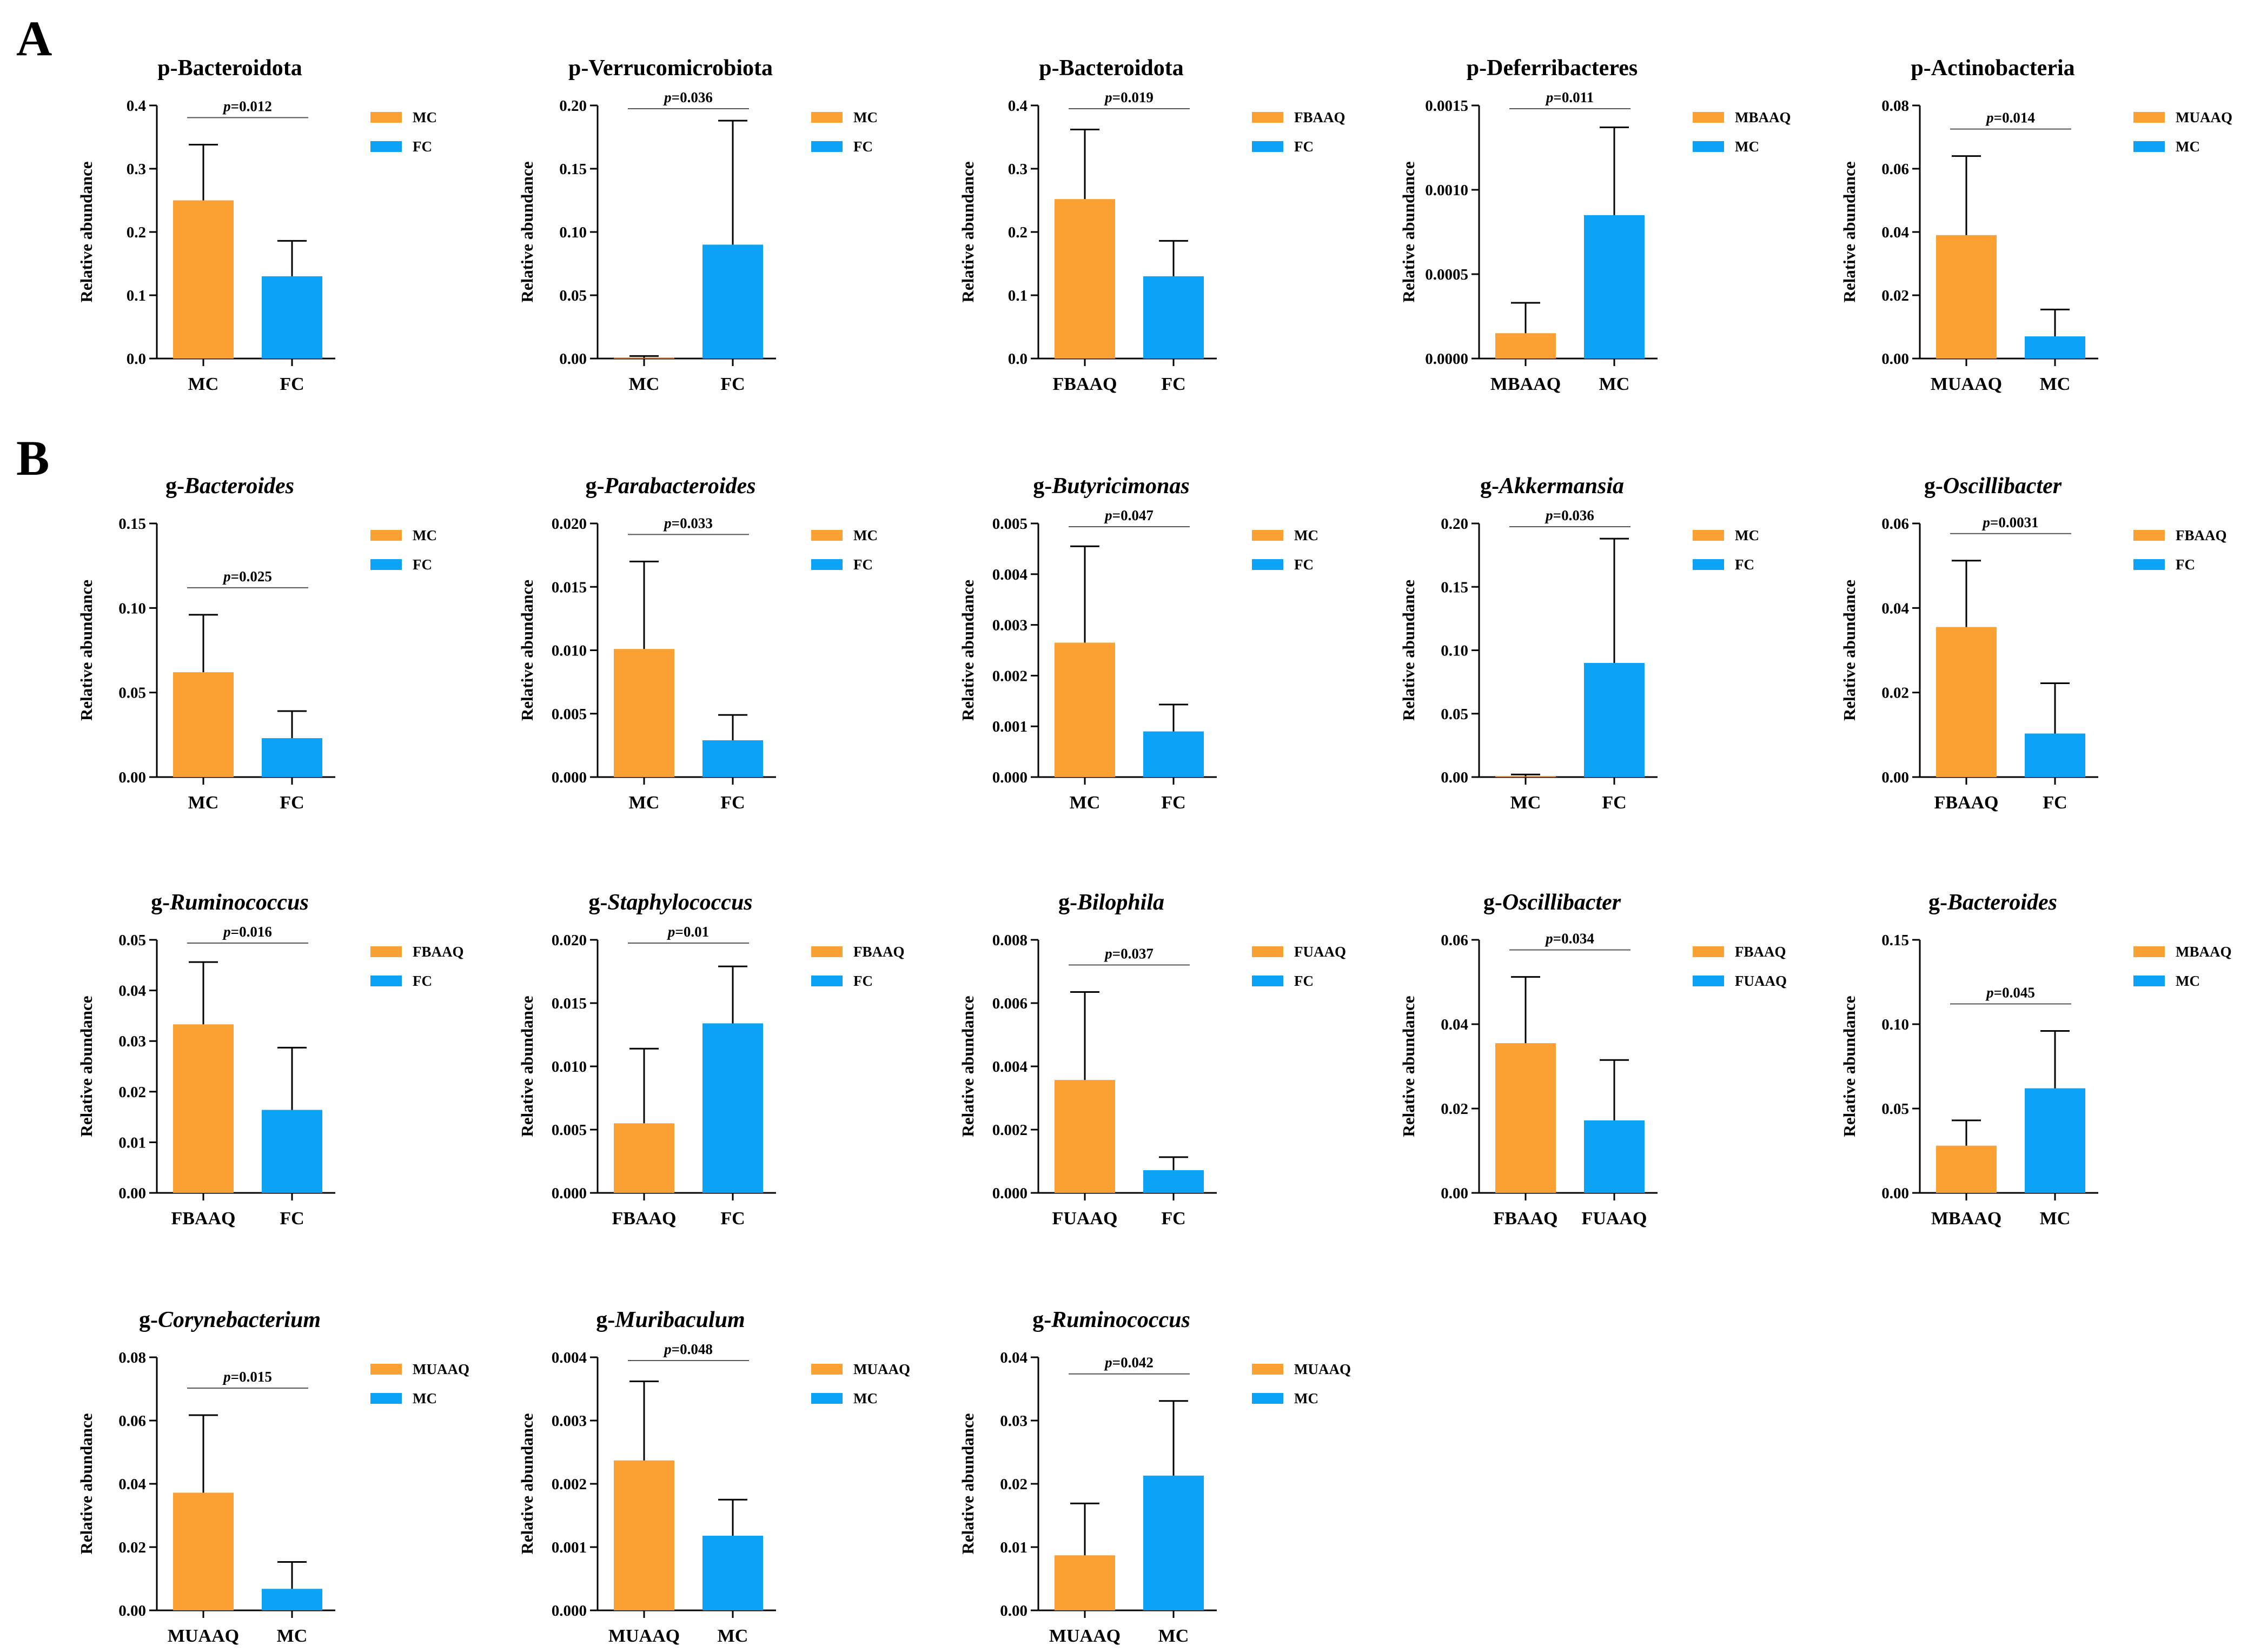  What do you see at coordinates (1577, 939) in the screenshot?
I see `p-value-number: 0.034` at bounding box center [1577, 939].